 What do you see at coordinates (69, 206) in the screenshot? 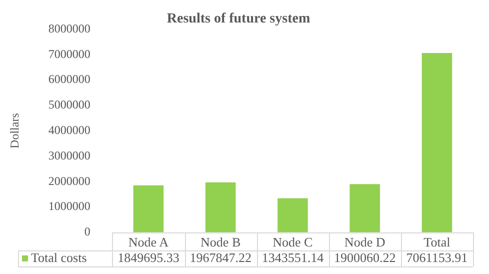
I see `y-tick-label: 1000000` at bounding box center [69, 206].